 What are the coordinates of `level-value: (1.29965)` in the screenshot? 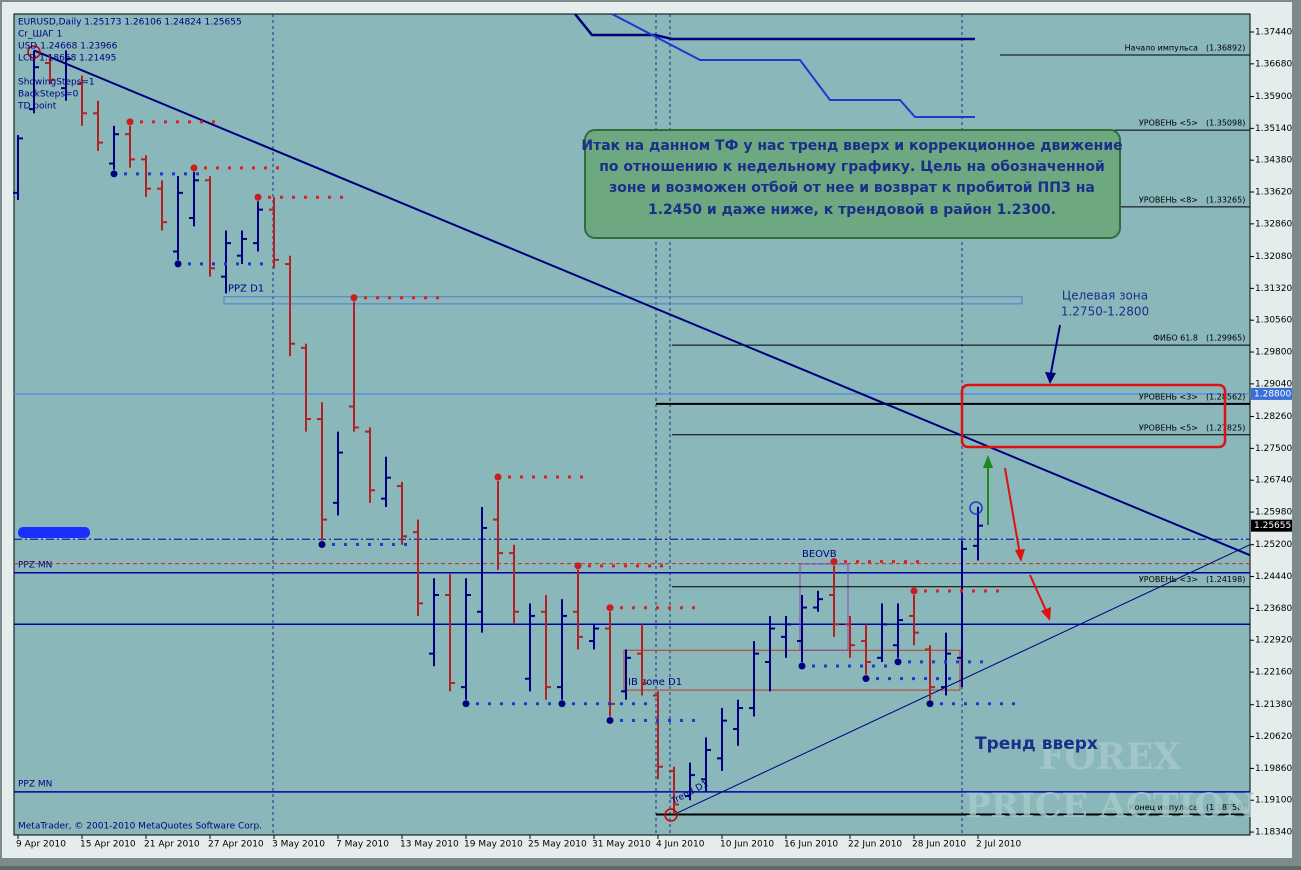 It's located at (1225, 338).